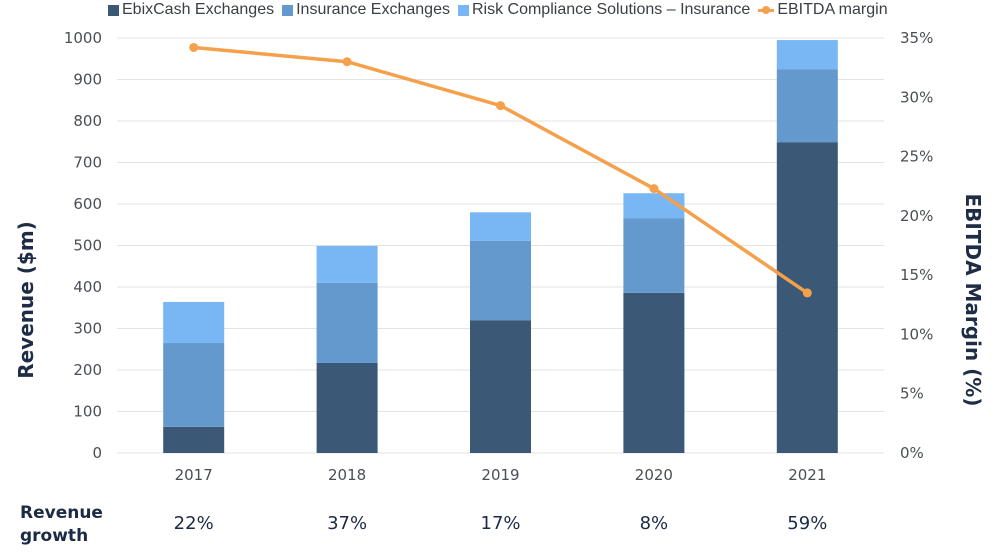 The height and width of the screenshot is (554, 999). Describe the element at coordinates (347, 407) in the screenshot. I see `bar-segment-ebixcash-exchanges-2018` at that location.